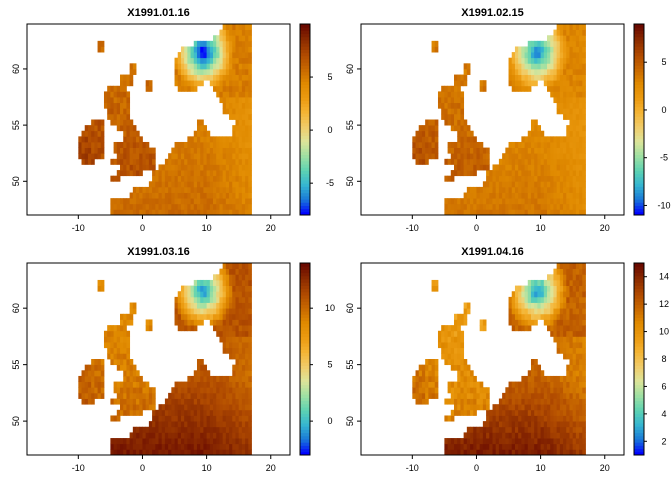  What do you see at coordinates (350, 365) in the screenshot?
I see `y-tick-label: 55` at bounding box center [350, 365].